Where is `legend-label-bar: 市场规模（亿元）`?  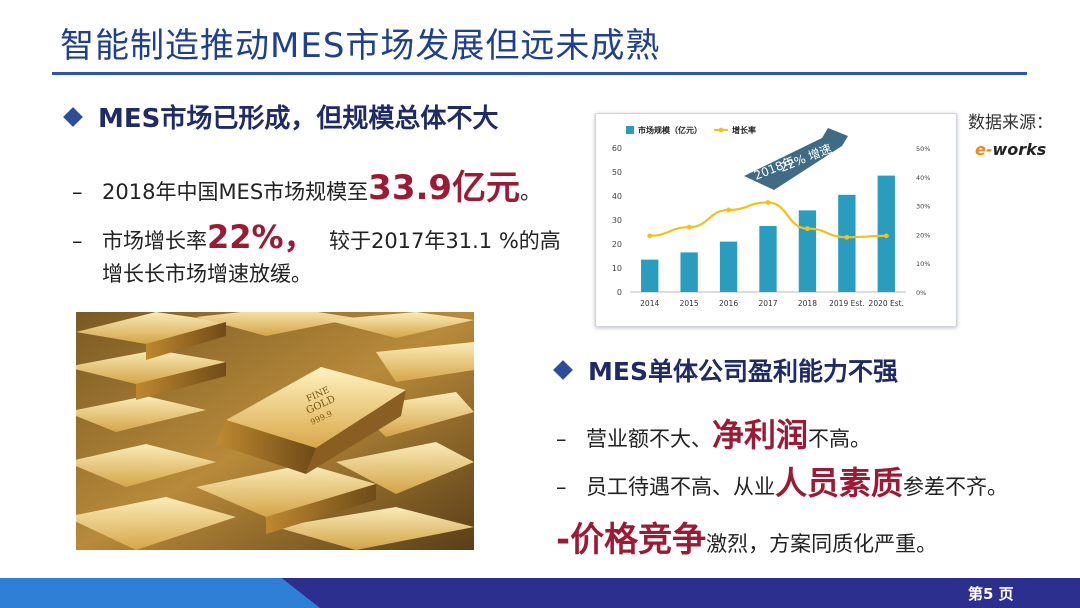 legend-label-bar: 市场规模（亿元） is located at coordinates (670, 130).